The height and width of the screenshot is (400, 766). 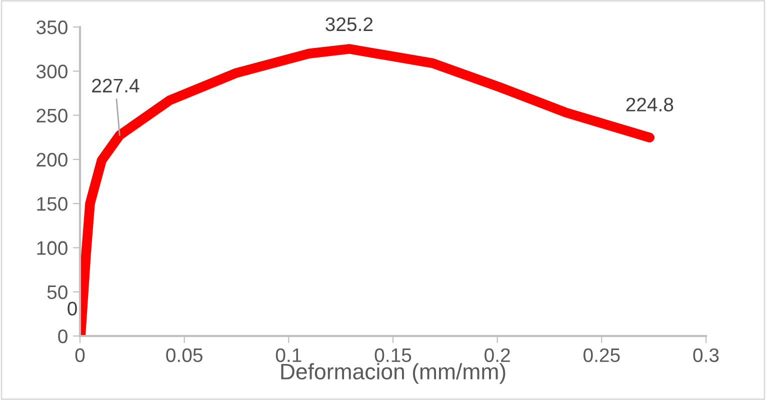 I want to click on annotation: 227.4, so click(x=116, y=85).